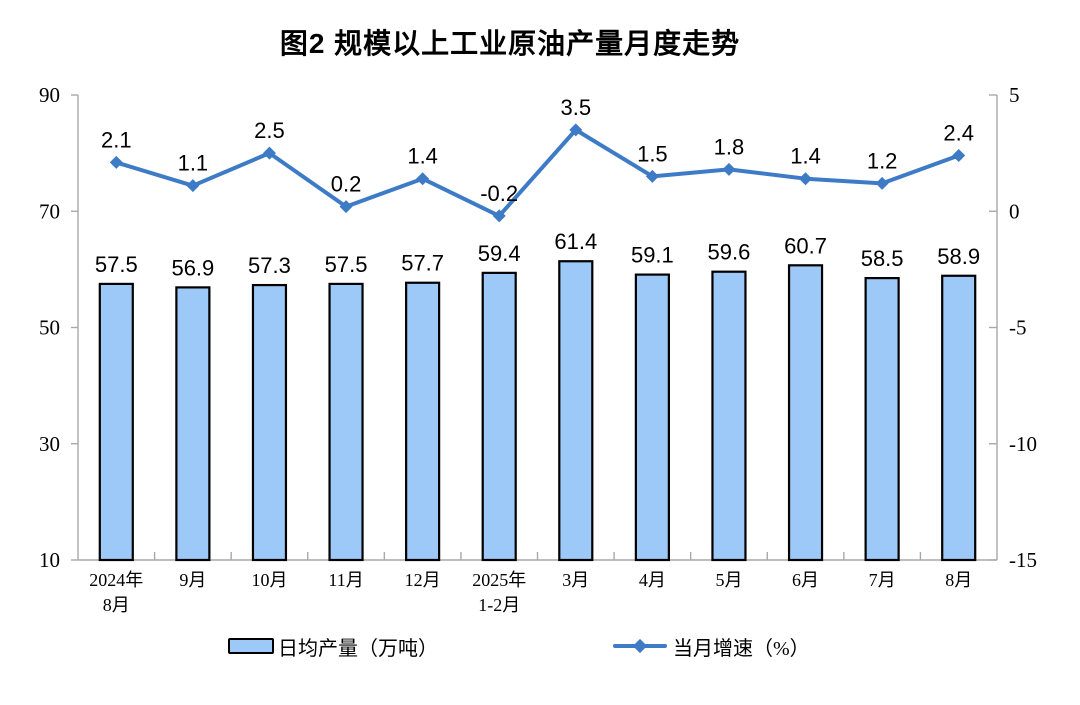 Image resolution: width=1080 pixels, height=705 pixels. What do you see at coordinates (116, 580) in the screenshot?
I see `x-axis-category-label: 2024年` at bounding box center [116, 580].